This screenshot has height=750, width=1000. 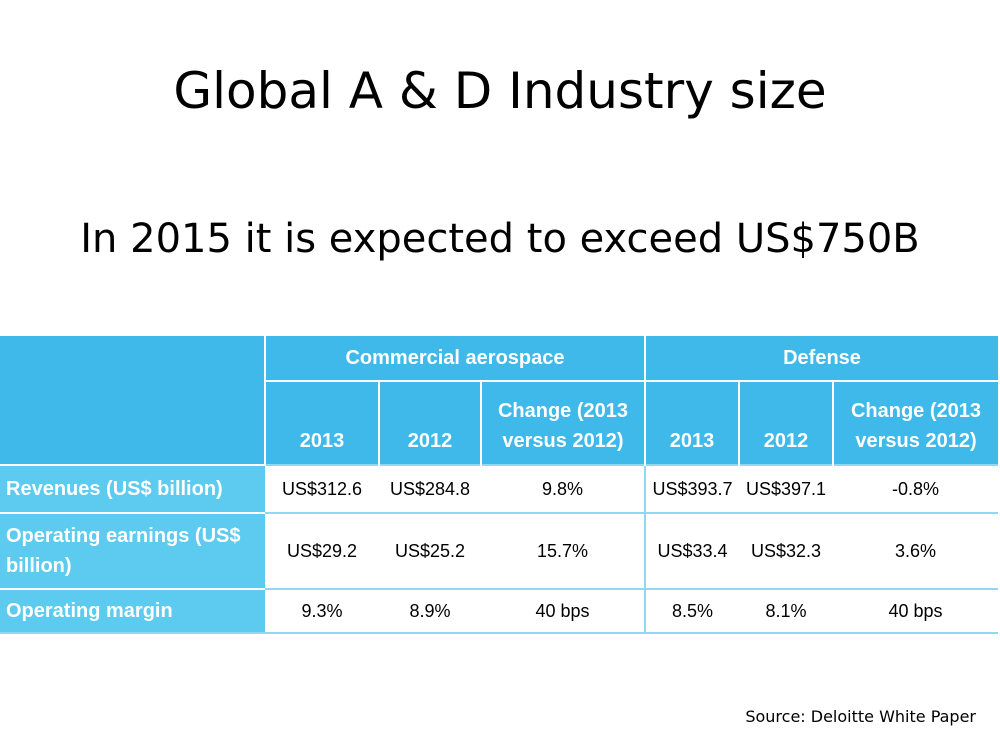 I want to click on table-cell: US$397.1, so click(x=786, y=488).